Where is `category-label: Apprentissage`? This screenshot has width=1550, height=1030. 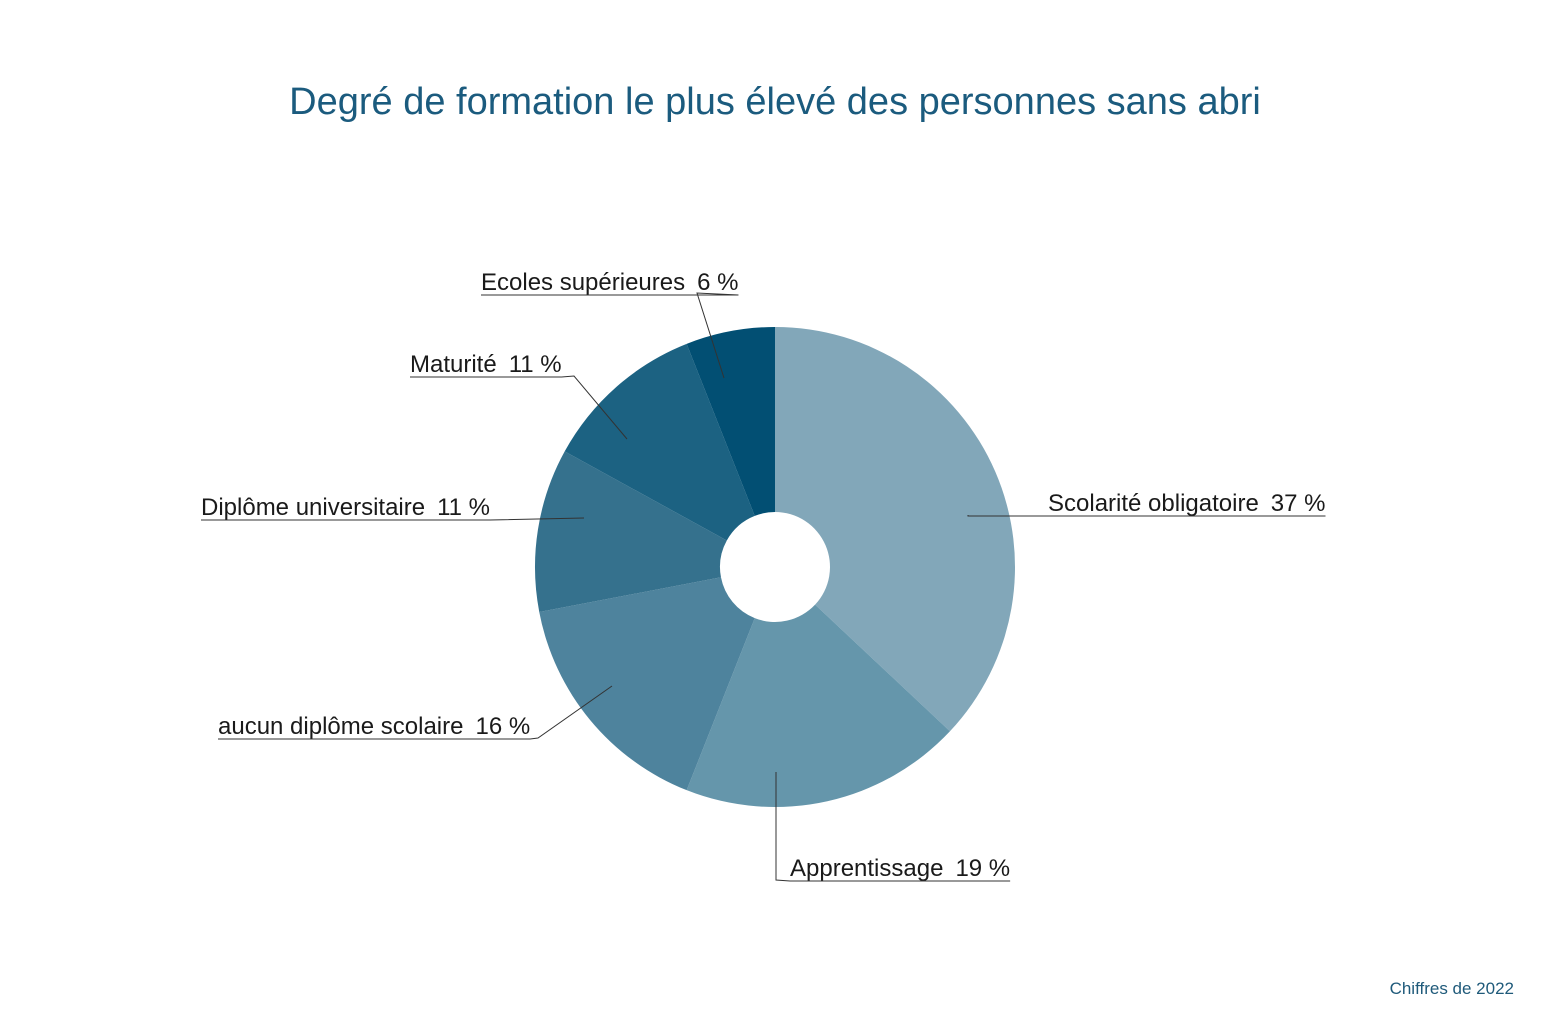 category-label: Apprentissage is located at coordinates (866, 868).